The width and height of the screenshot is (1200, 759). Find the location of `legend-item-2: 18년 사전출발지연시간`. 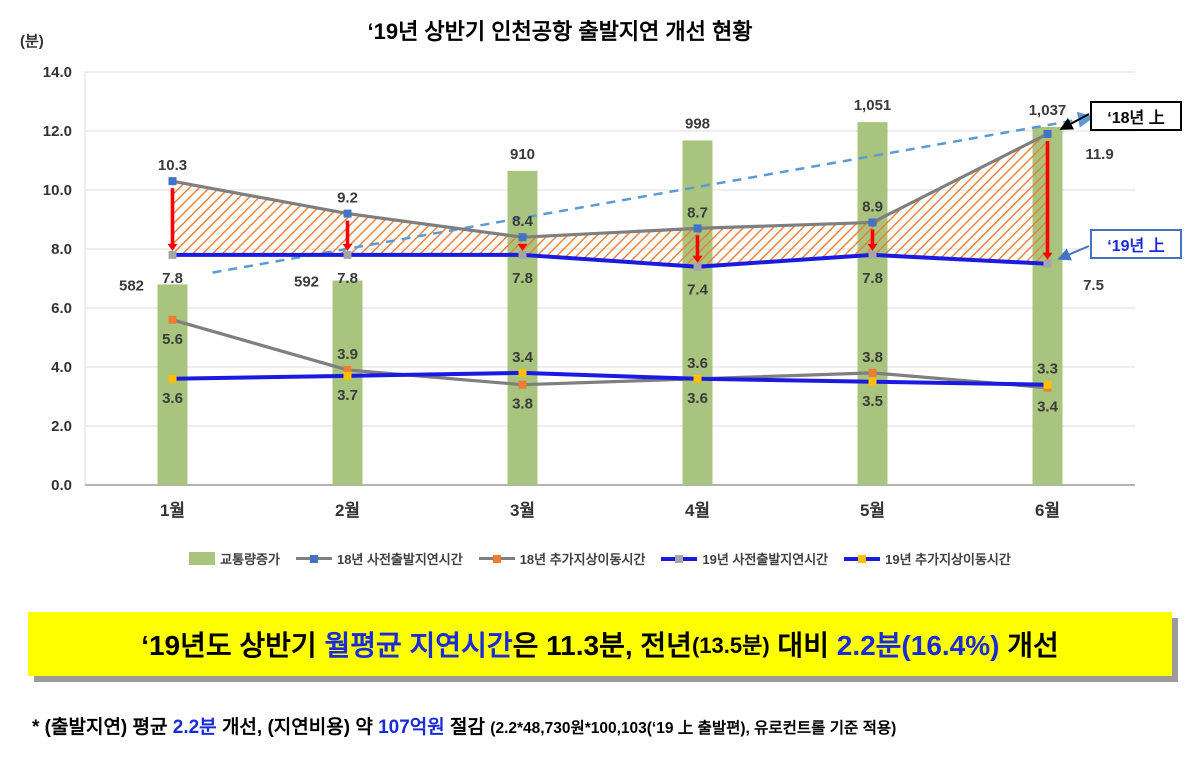

legend-item-2: 18년 사전출발지연시간 is located at coordinates (379, 558).